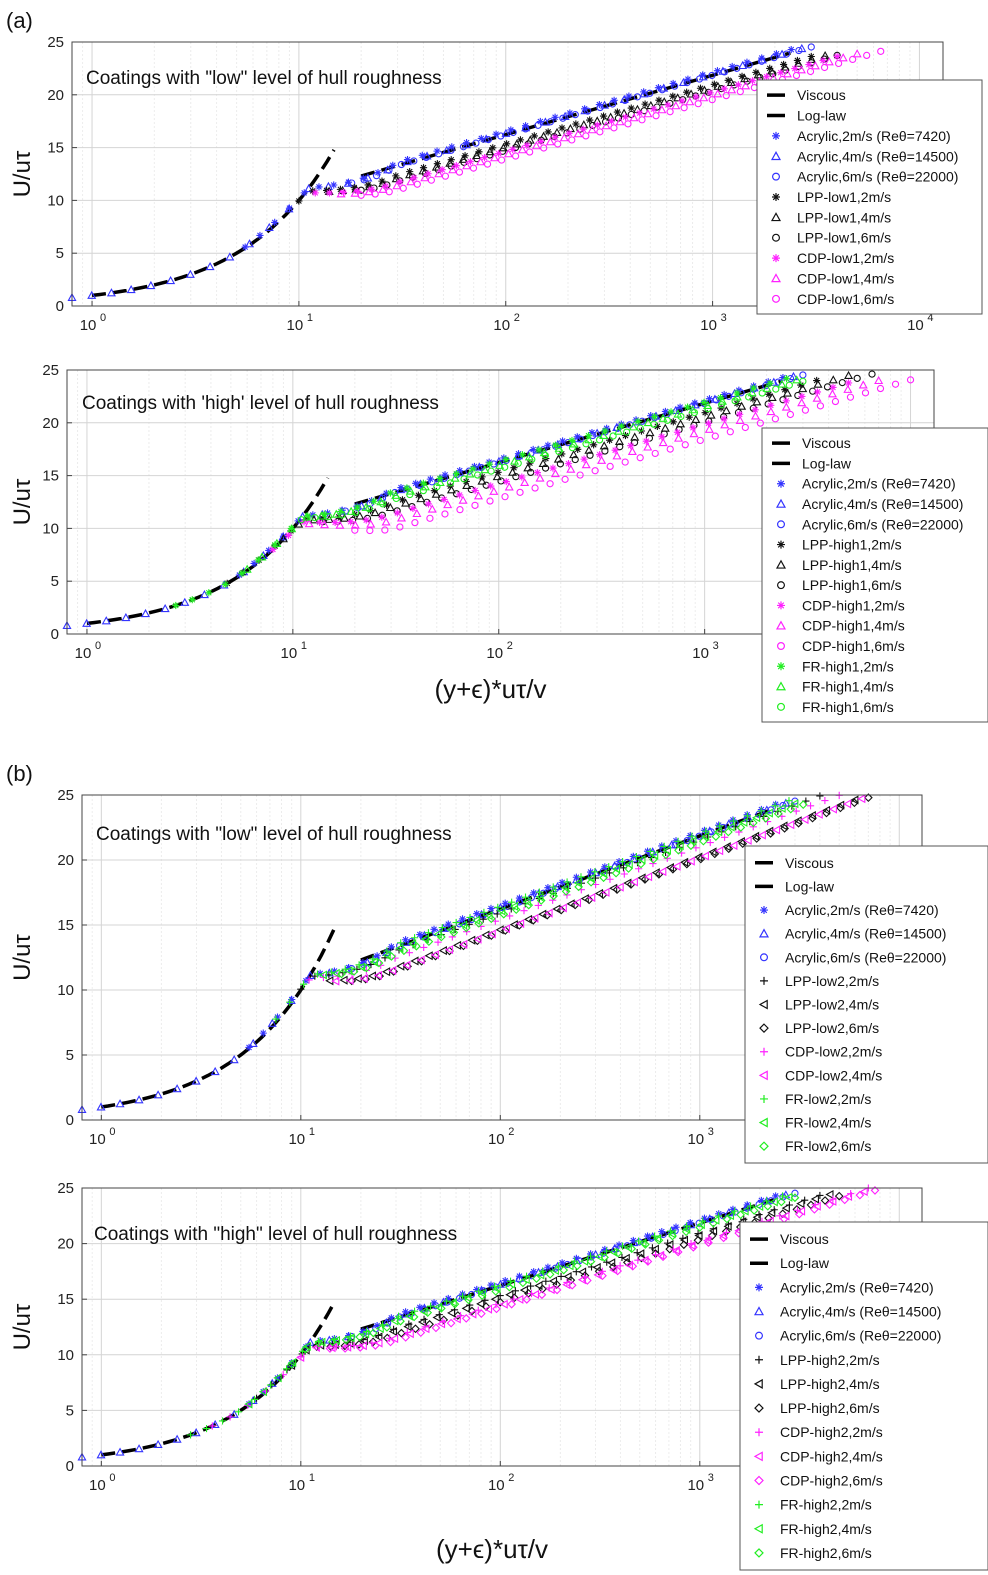  What do you see at coordinates (50, 423) in the screenshot?
I see `y-tick-label: 20` at bounding box center [50, 423].